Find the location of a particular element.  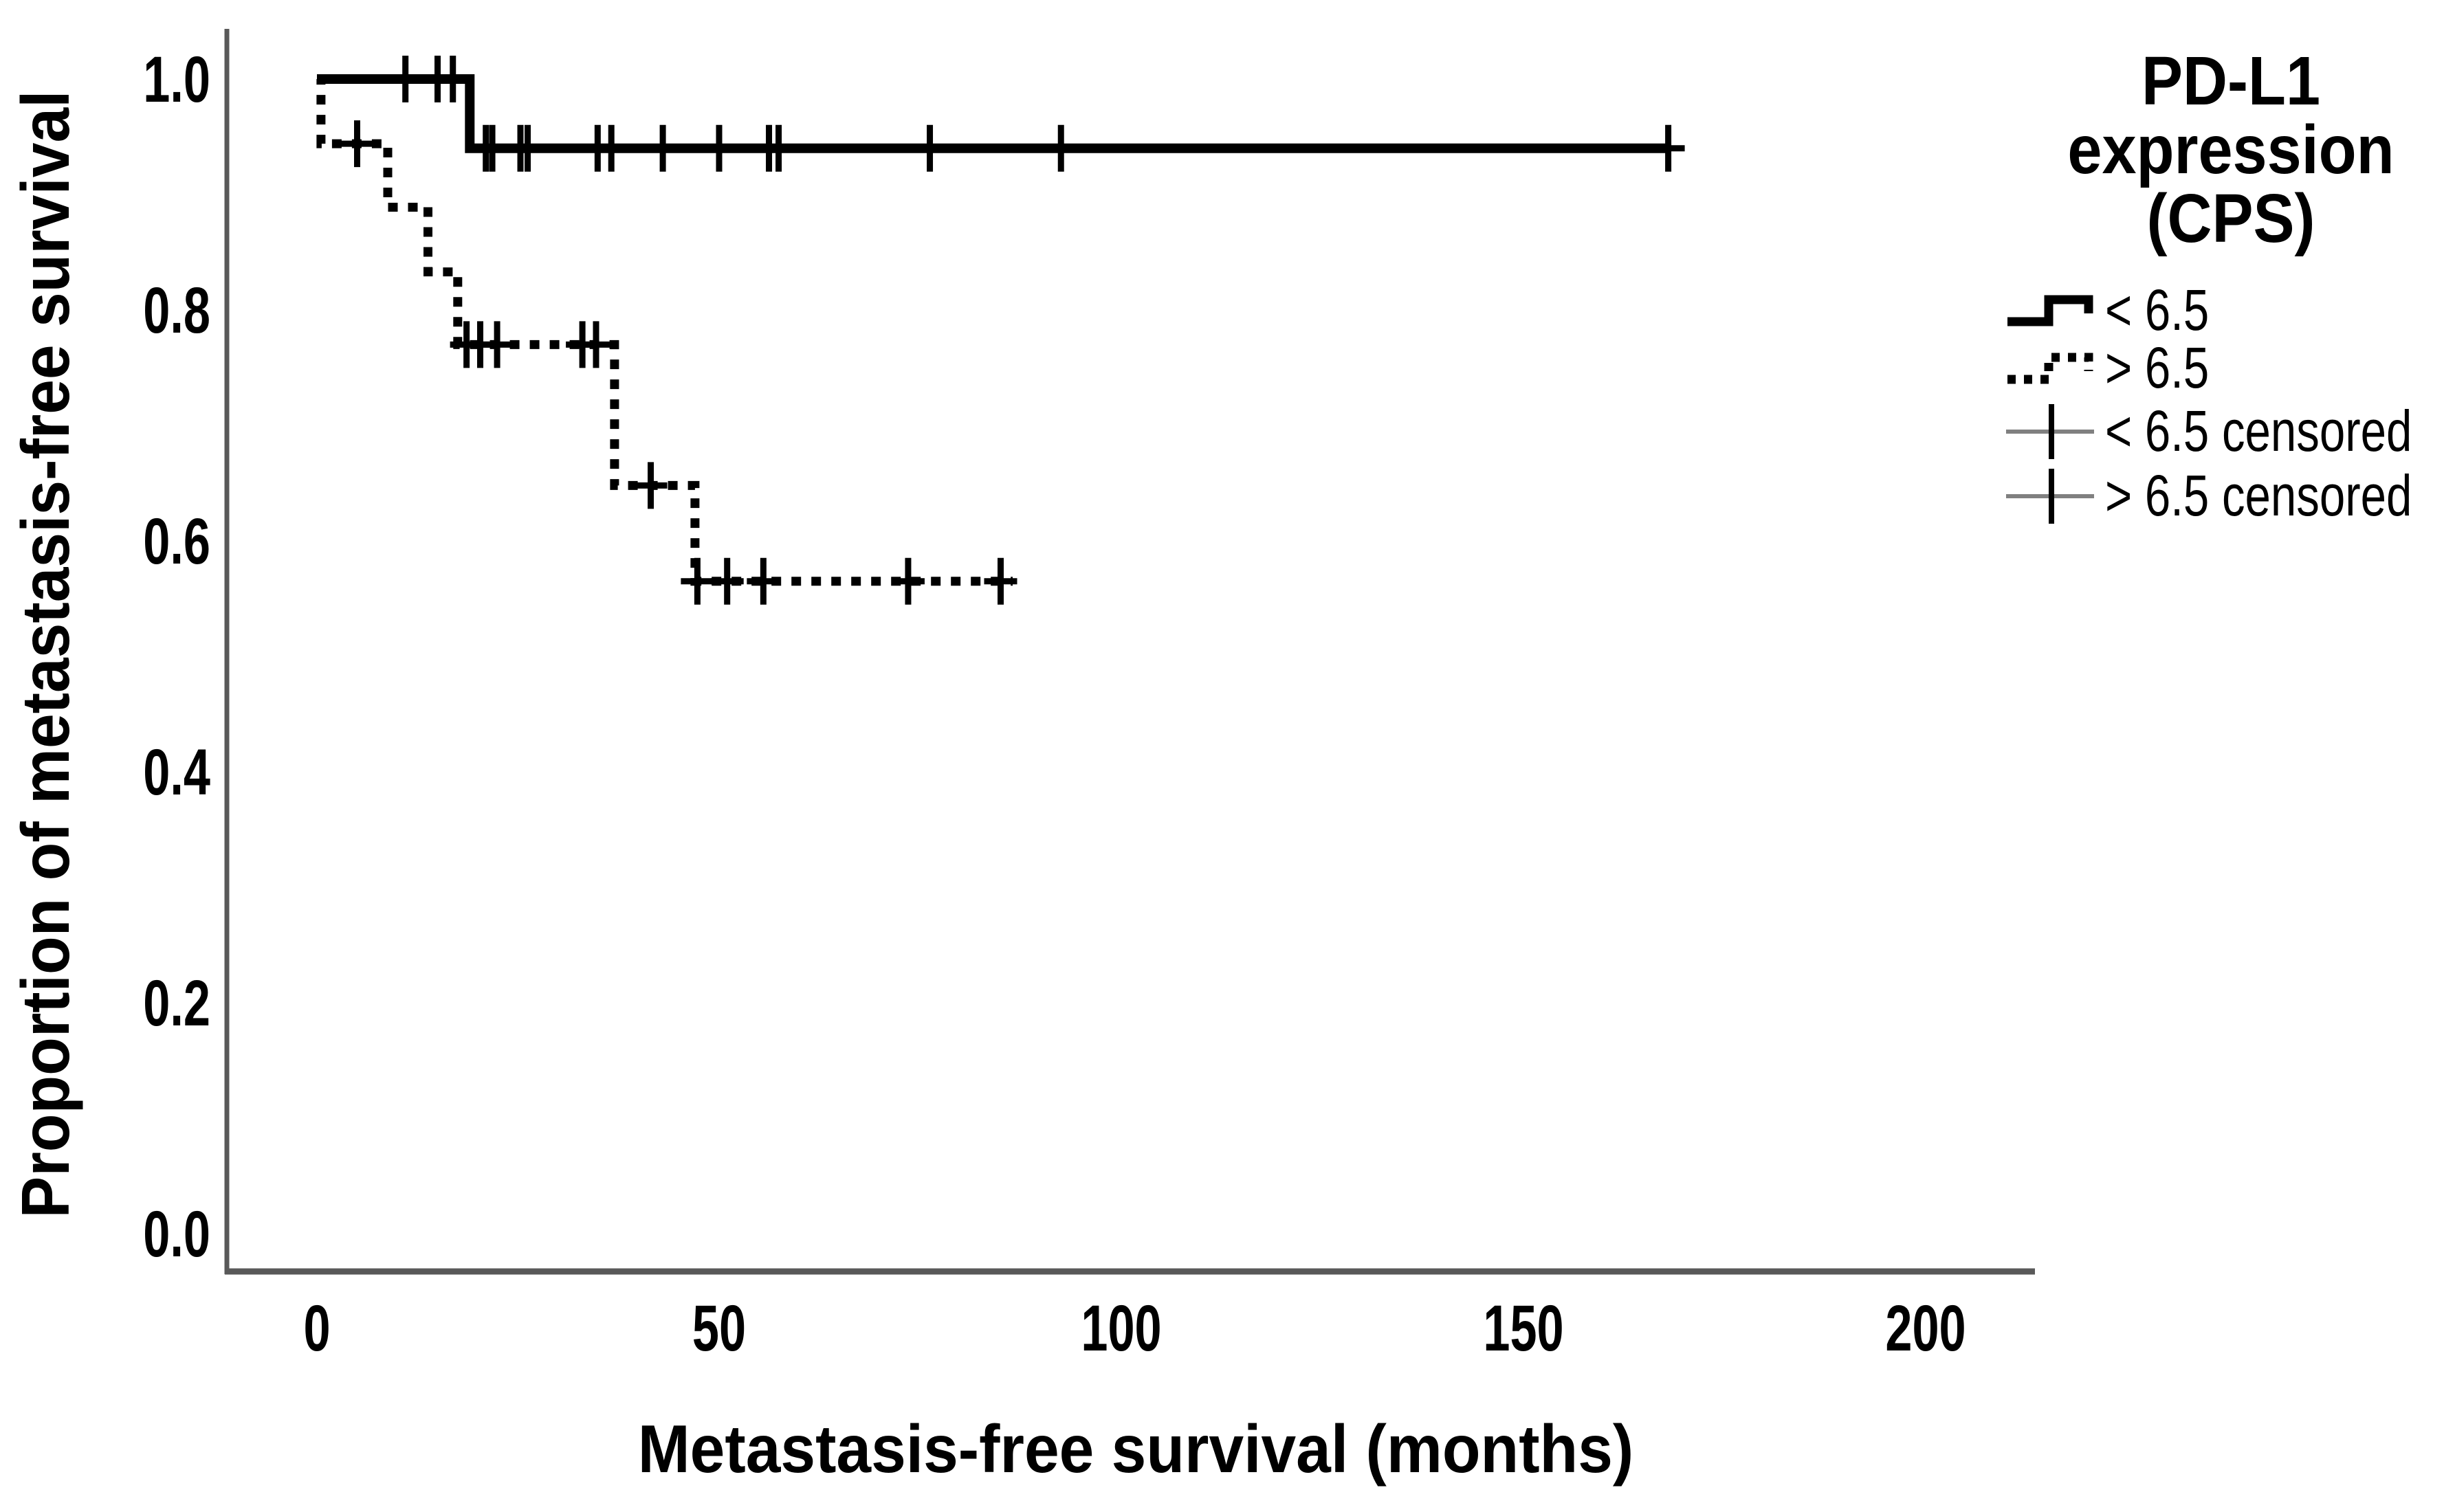

dotted-step-icon is located at coordinates (2050, 368).